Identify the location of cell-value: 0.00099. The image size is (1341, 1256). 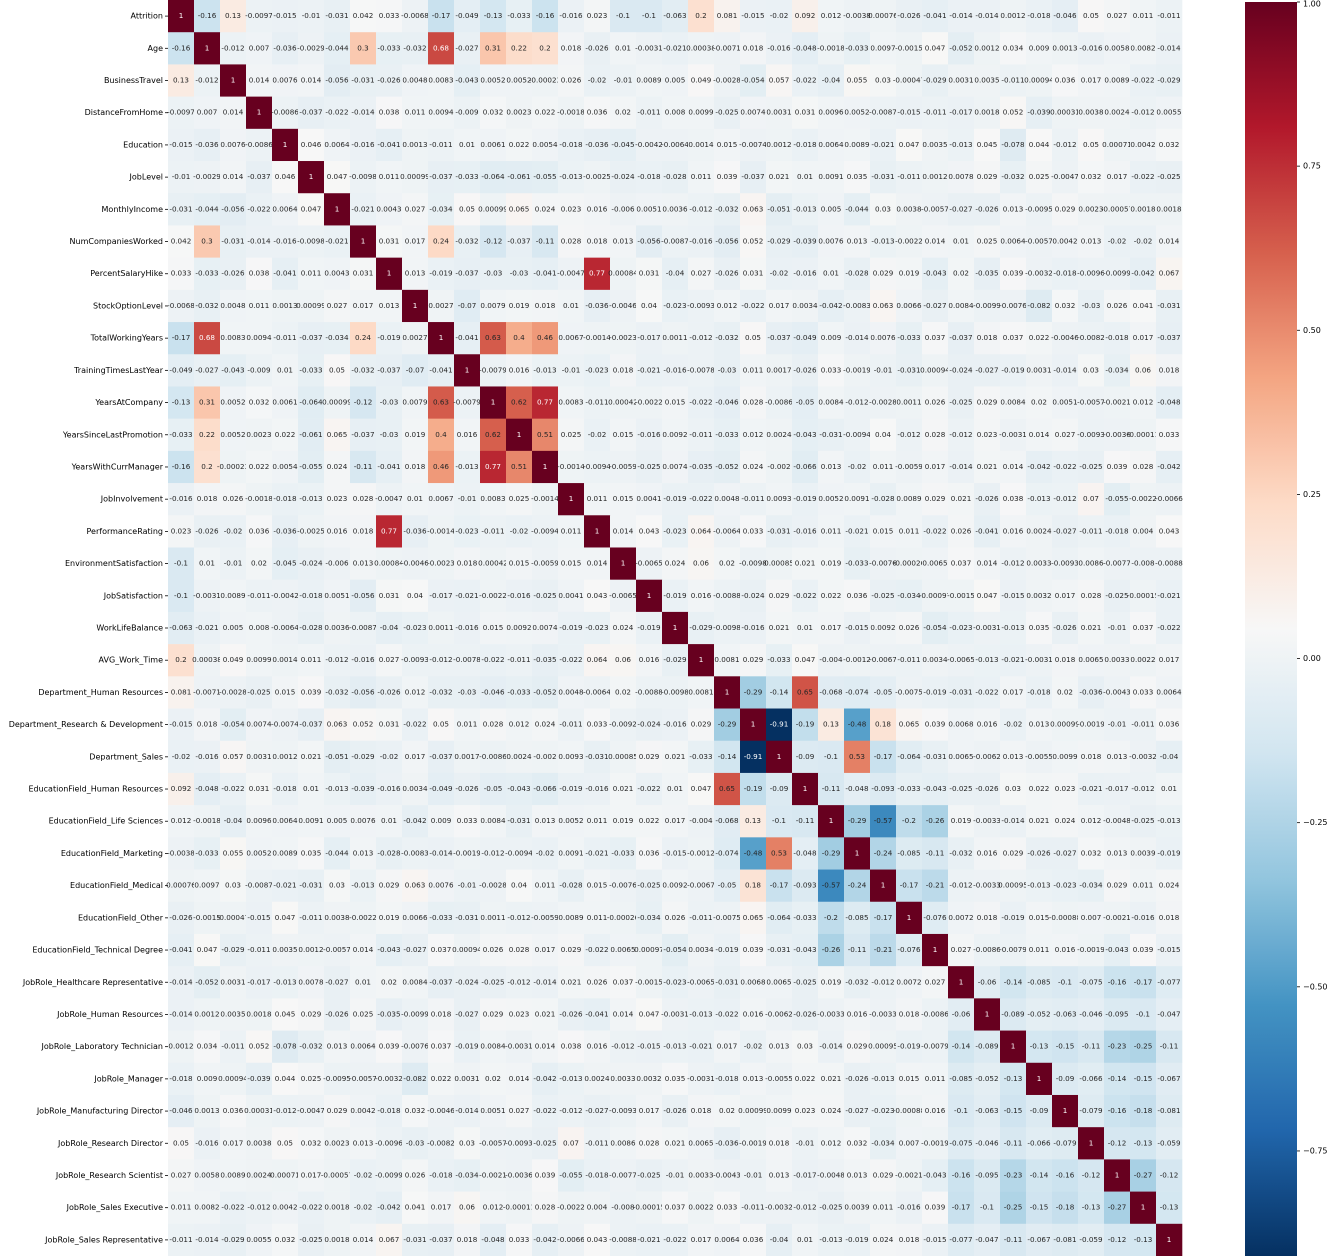
(311, 305).